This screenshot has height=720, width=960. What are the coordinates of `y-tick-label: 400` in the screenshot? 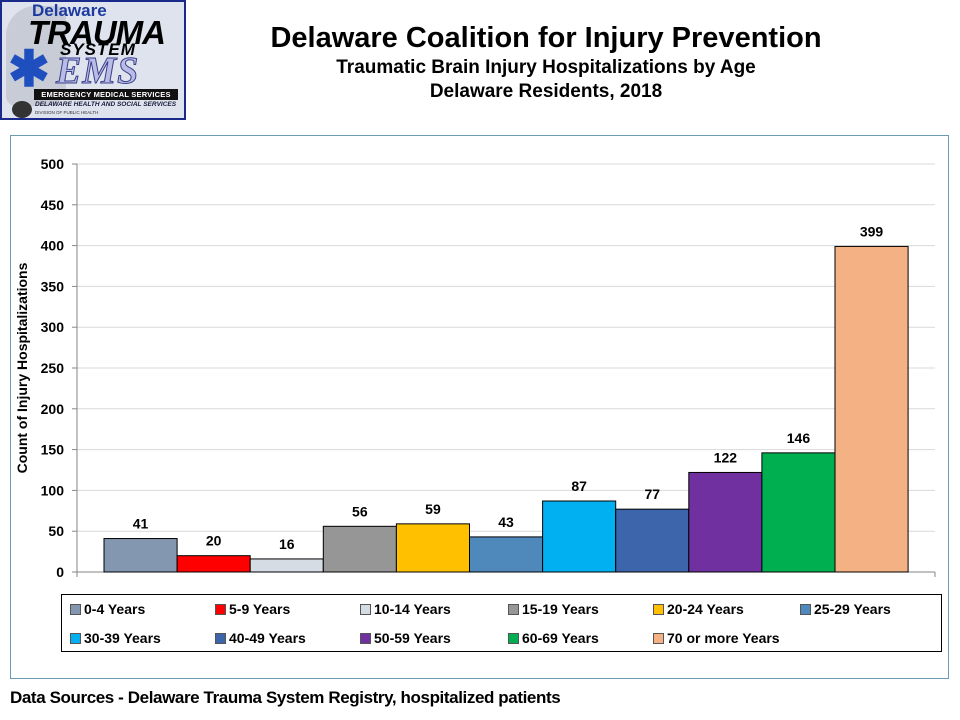 It's located at (53, 246).